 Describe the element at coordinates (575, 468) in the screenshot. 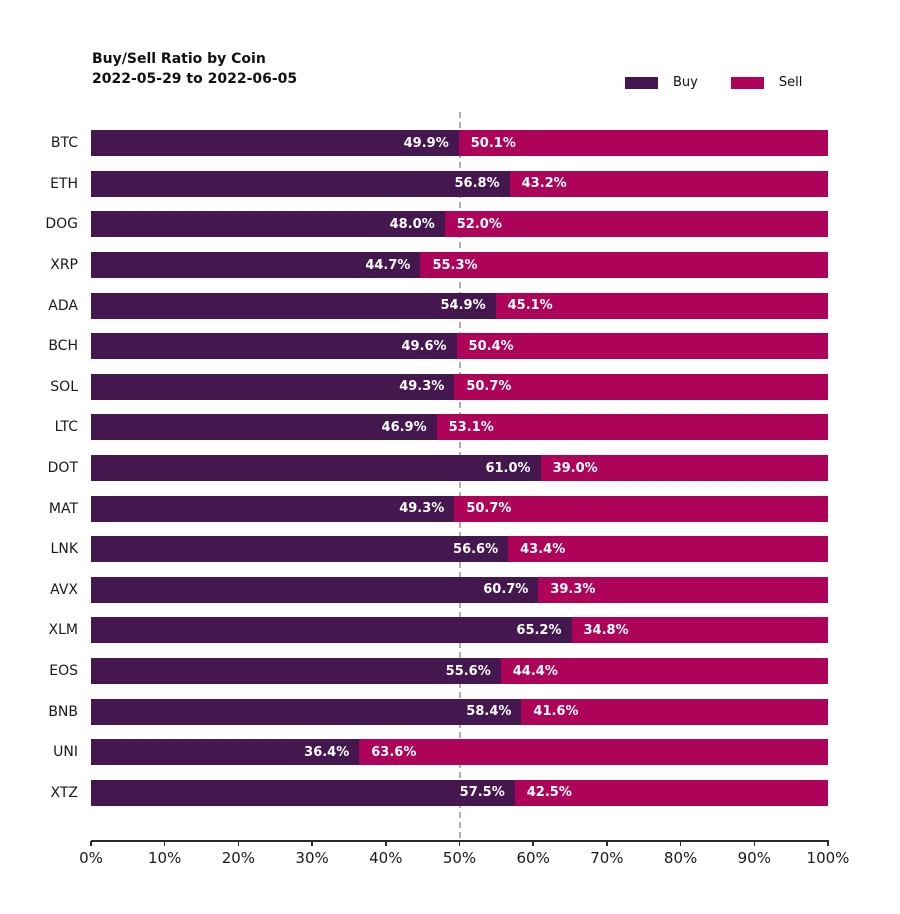

I see `sell-value-label: 39.0%` at that location.